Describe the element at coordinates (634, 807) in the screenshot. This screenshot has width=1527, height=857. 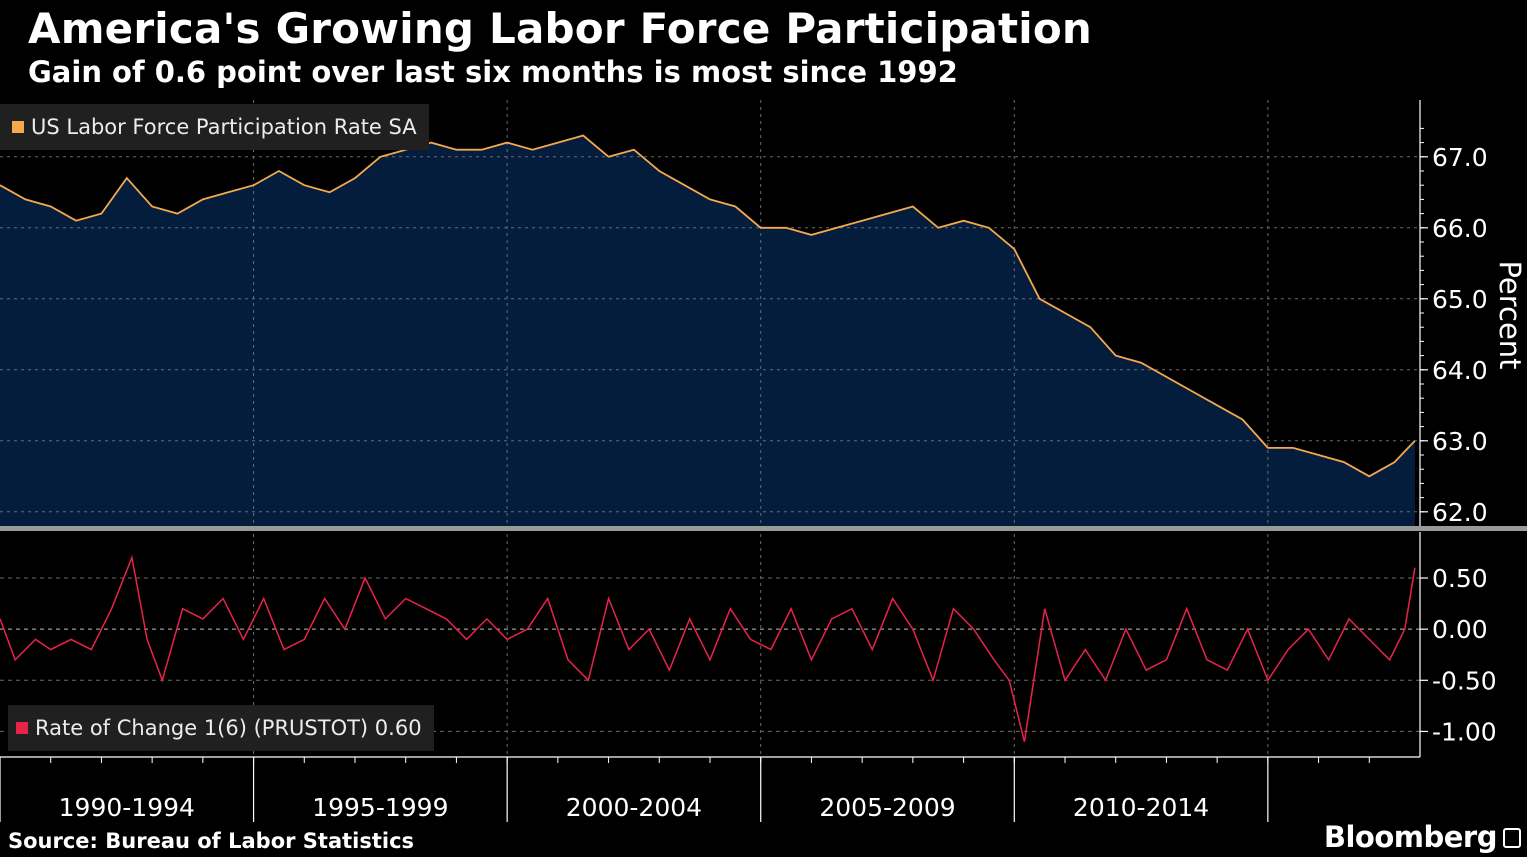
I see `x-tick-label-2: 2000-2004` at that location.